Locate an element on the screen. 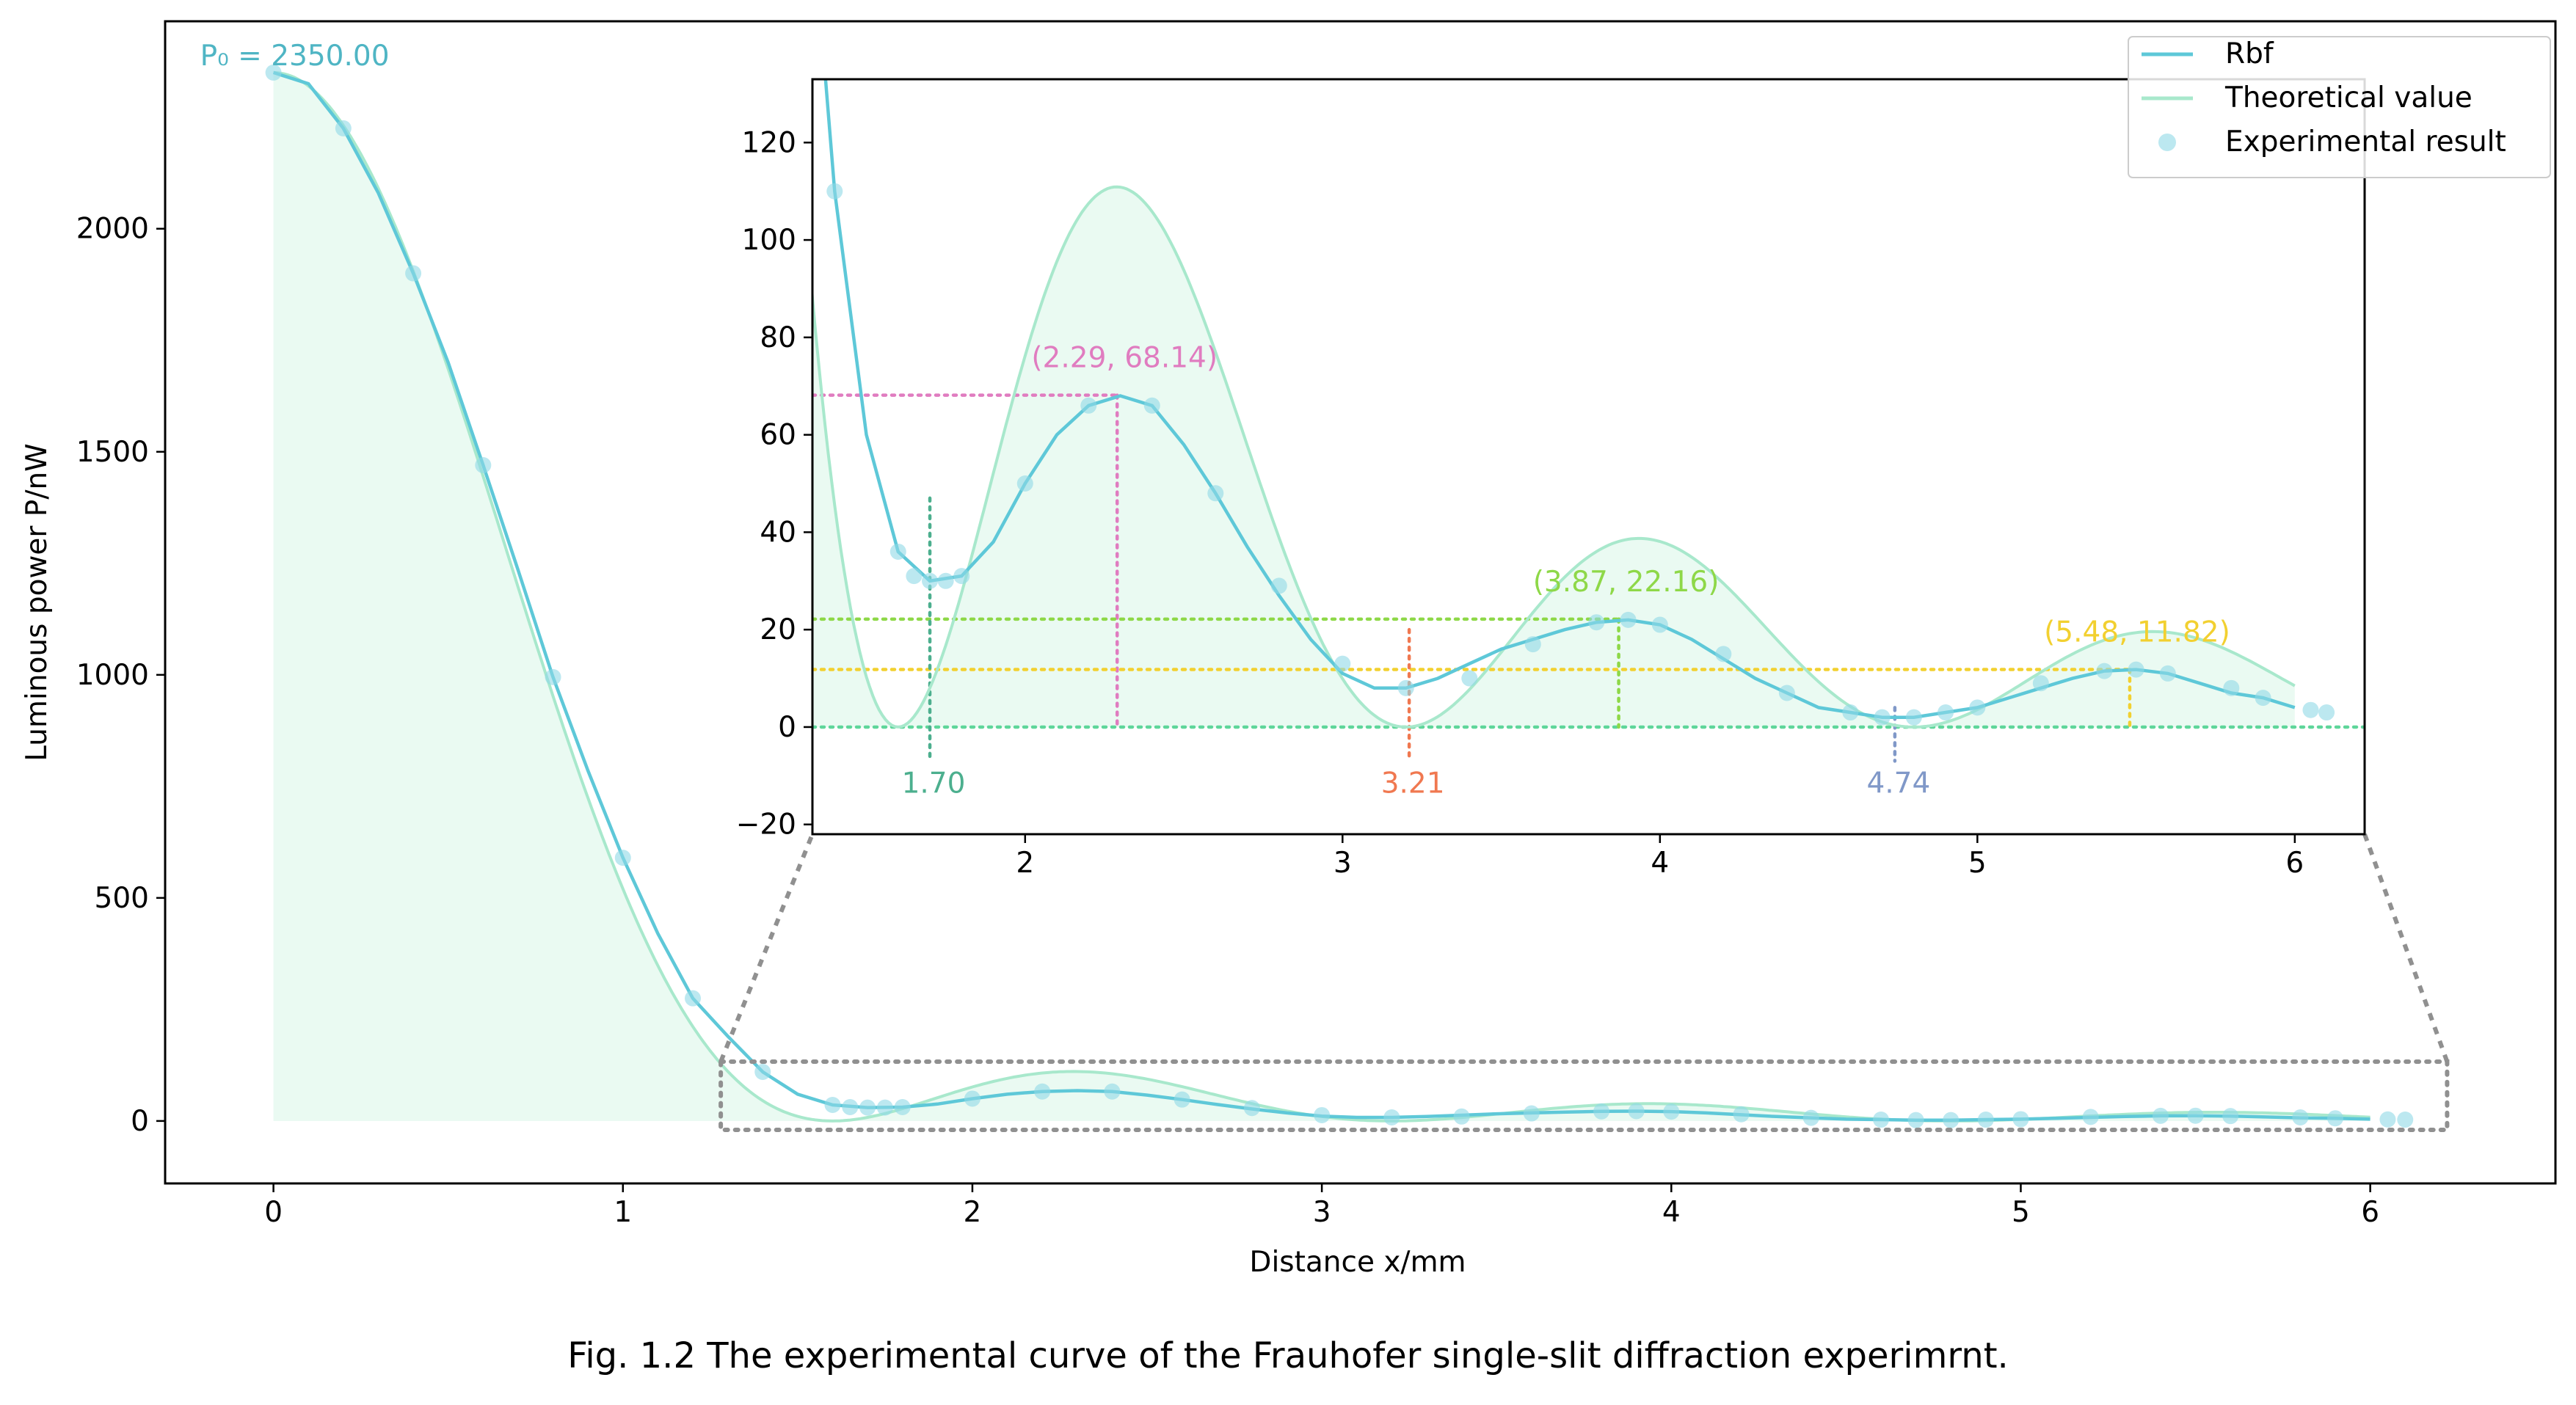 Image resolution: width=2576 pixels, height=1405 pixels. inset-x-tick-label: 6 is located at coordinates (2294, 863).